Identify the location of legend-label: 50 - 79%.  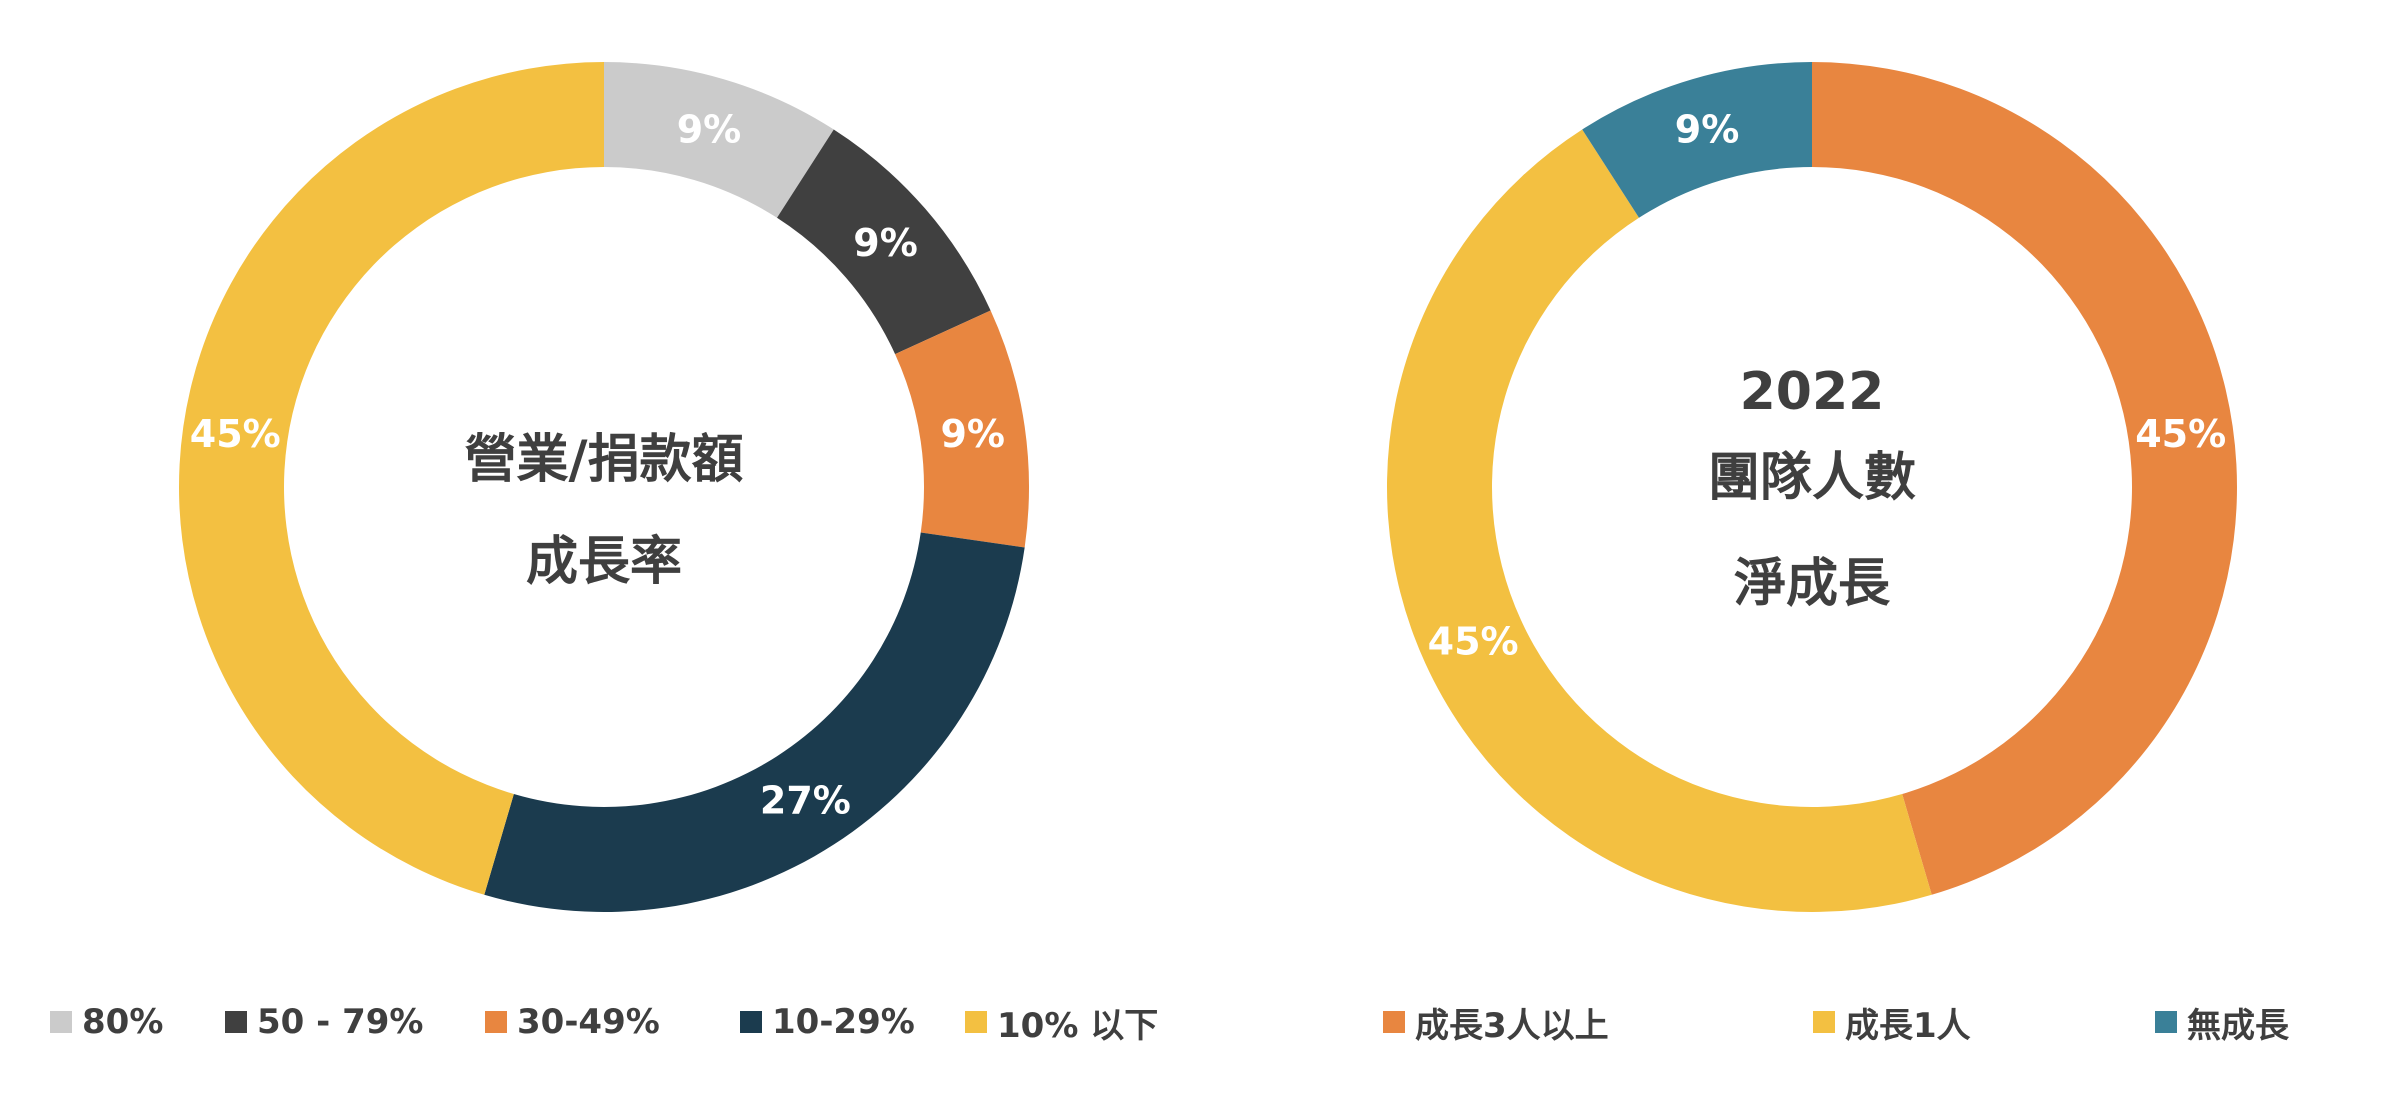
(340, 1022).